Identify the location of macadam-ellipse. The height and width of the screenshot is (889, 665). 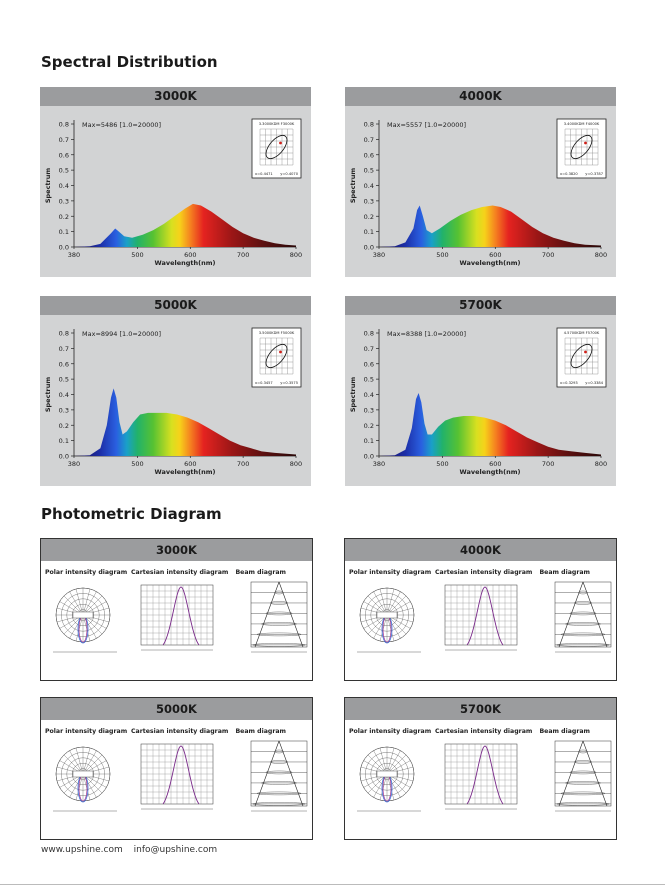
(276, 147).